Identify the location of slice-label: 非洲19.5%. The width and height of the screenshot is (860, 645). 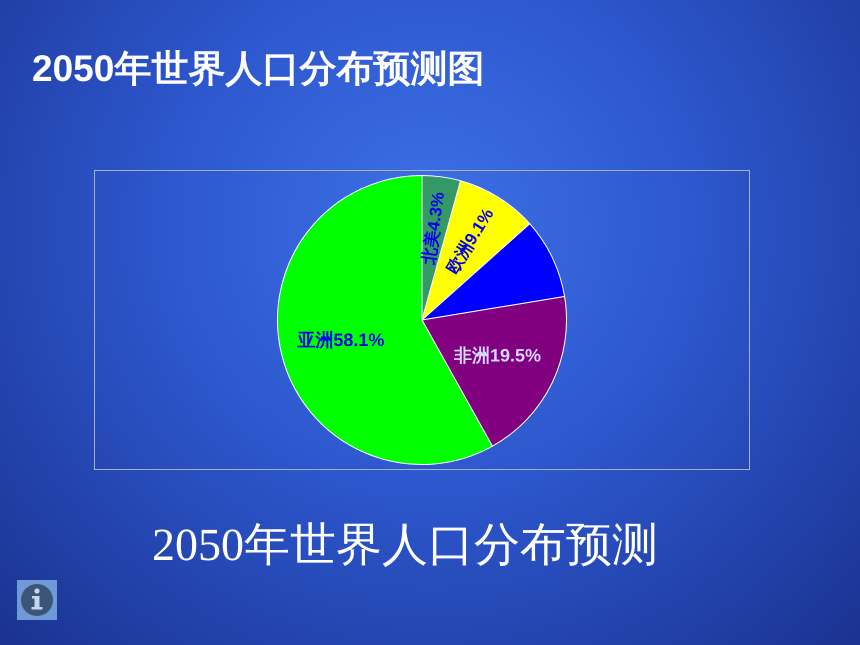
(497, 355).